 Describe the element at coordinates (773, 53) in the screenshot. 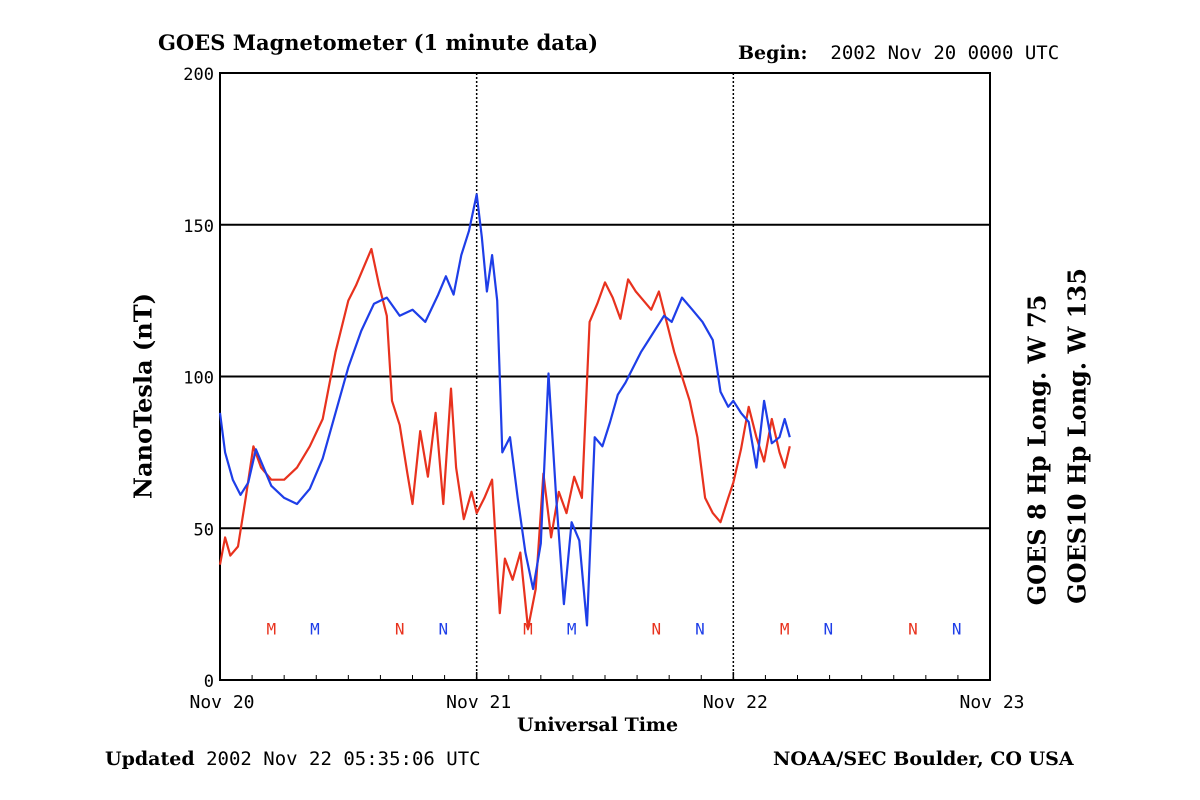

I see `begin-label: Begin:` at that location.